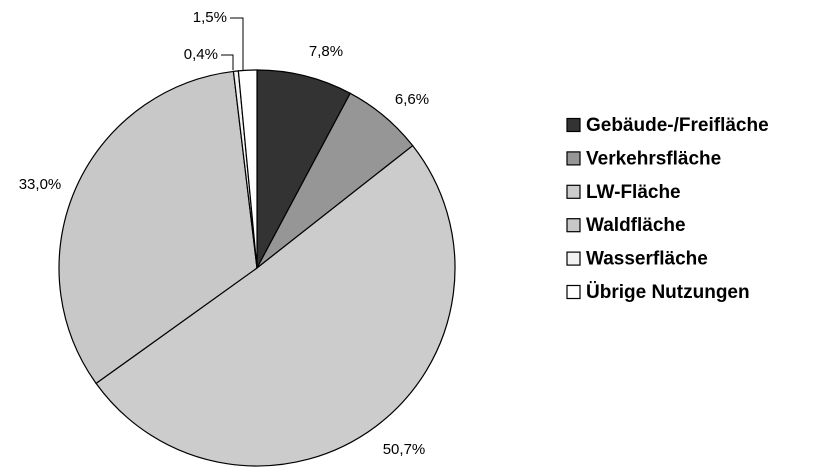 The width and height of the screenshot is (828, 468). I want to click on legend-label: Waldfläche, so click(636, 225).